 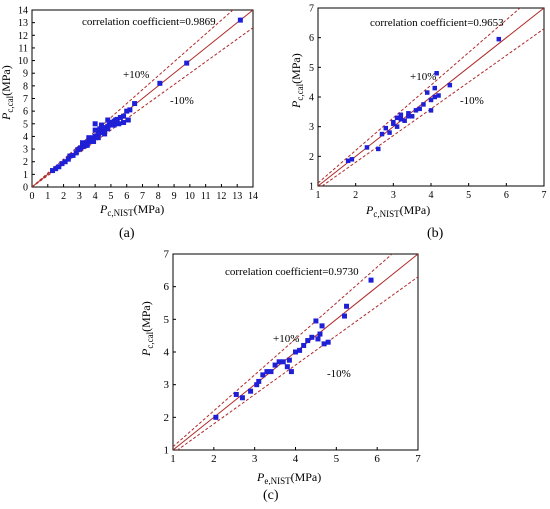 I want to click on x-tick-label-b: 2, so click(x=355, y=195).